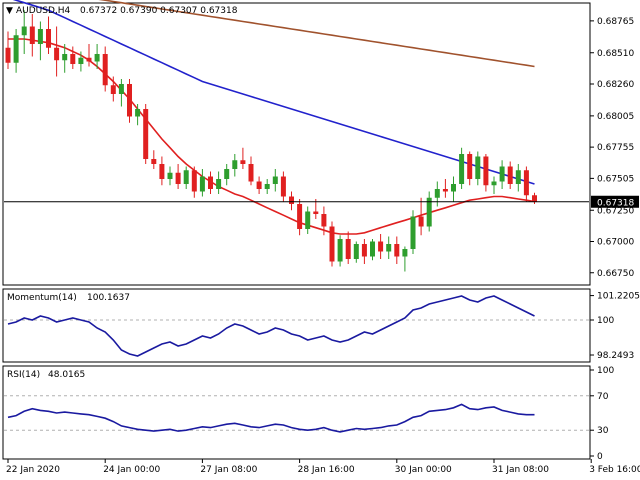  I want to click on momentum-tick-label: 98.2493, so click(615, 356).